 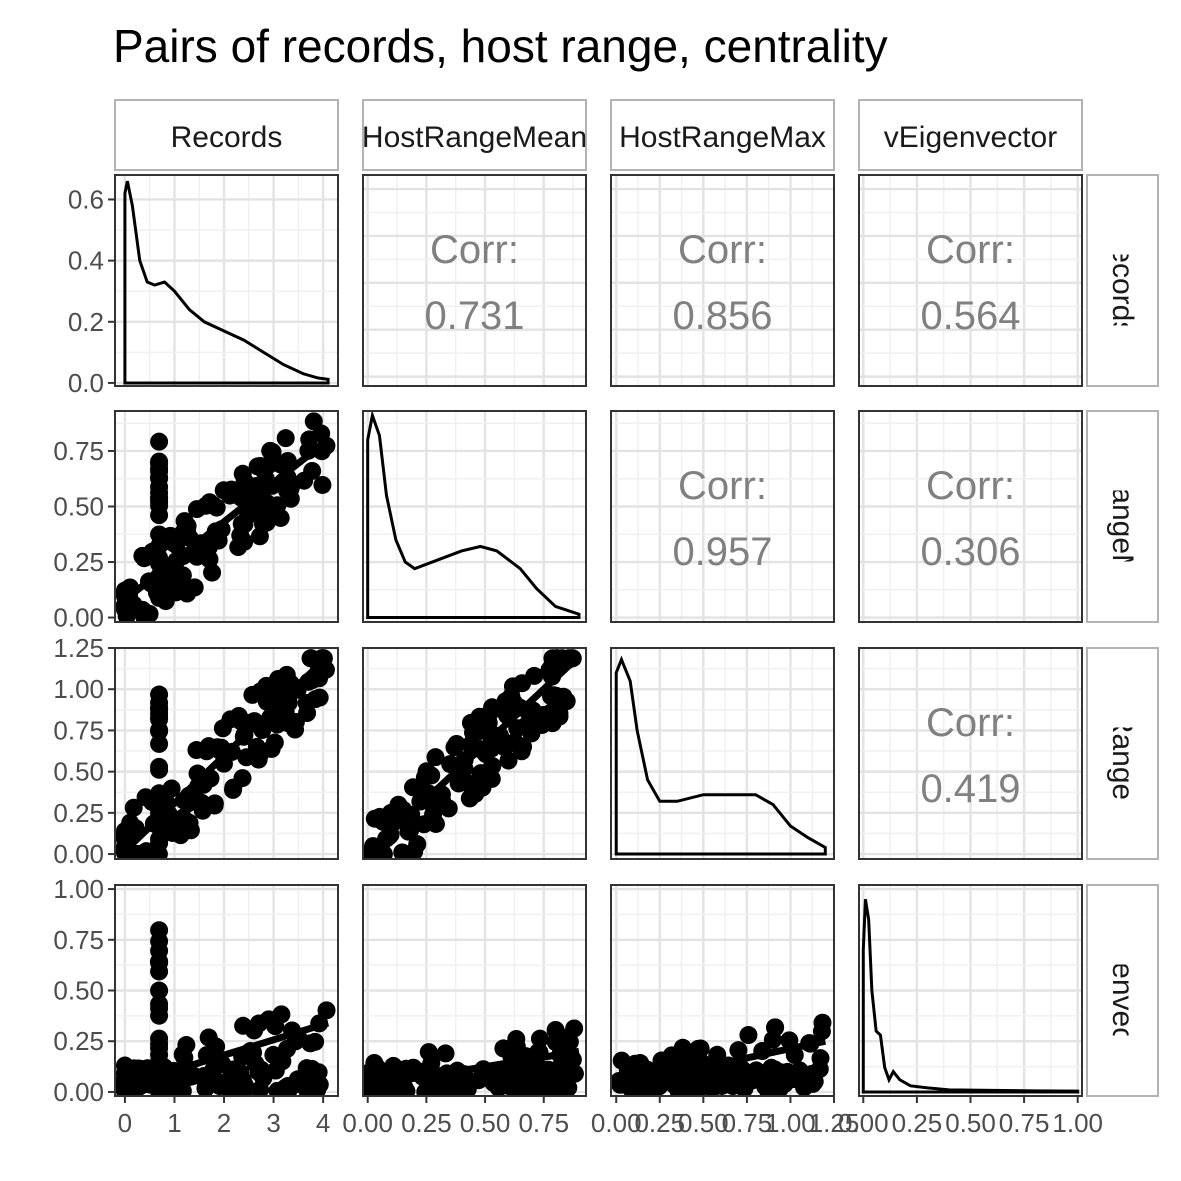 I want to click on x-tick-label: 4, so click(x=323, y=1123).